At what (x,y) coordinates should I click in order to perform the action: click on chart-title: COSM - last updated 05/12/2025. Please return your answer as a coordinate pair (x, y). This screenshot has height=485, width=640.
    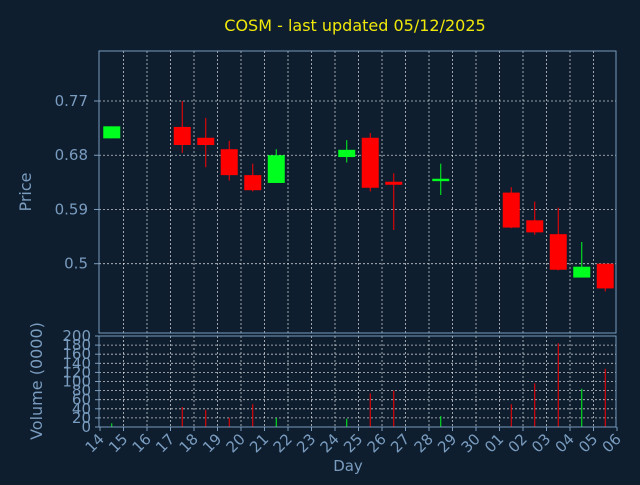
    Looking at the image, I should click on (354, 25).